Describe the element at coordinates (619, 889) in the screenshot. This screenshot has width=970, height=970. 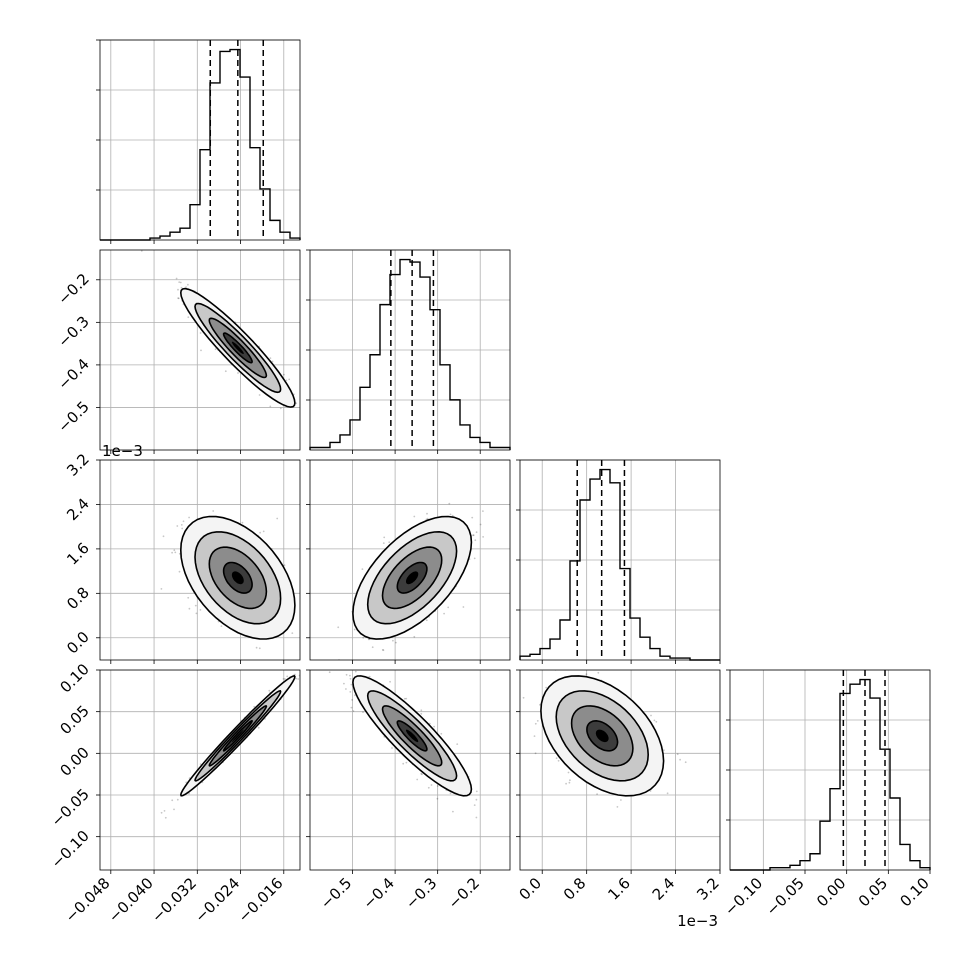
I see `x-tick-label: 1.6` at that location.